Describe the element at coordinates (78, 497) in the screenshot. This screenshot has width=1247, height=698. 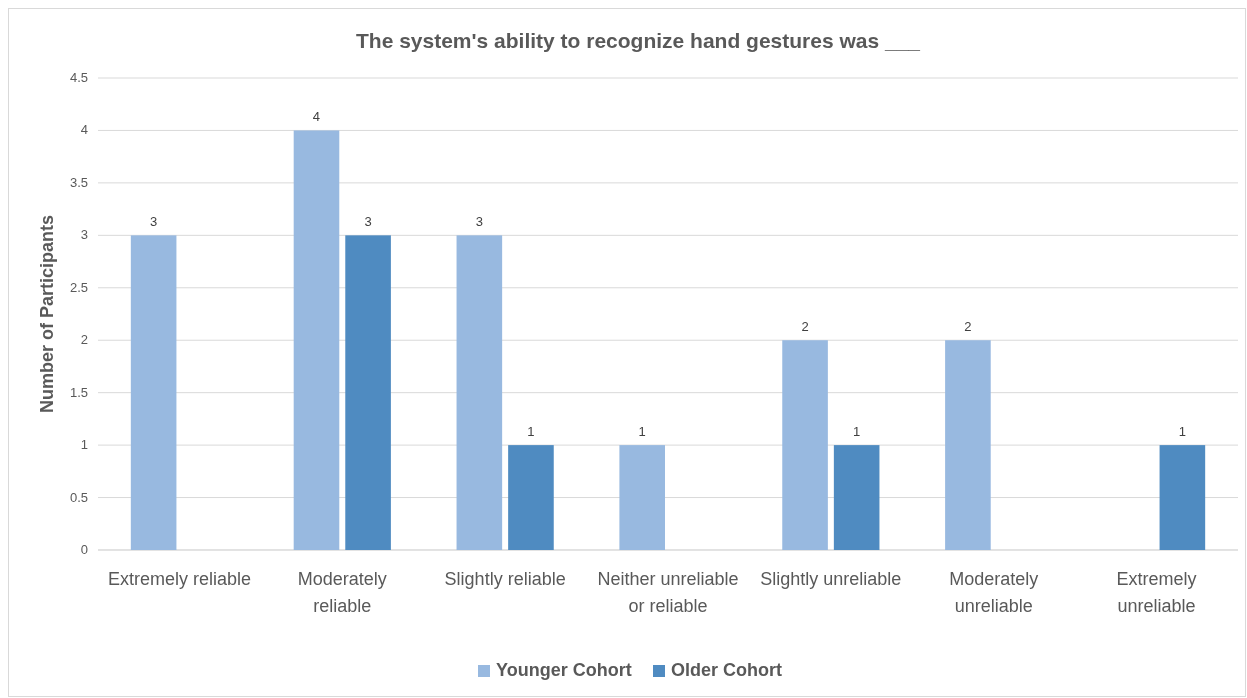
I see `y-tick-label: 0.5` at that location.